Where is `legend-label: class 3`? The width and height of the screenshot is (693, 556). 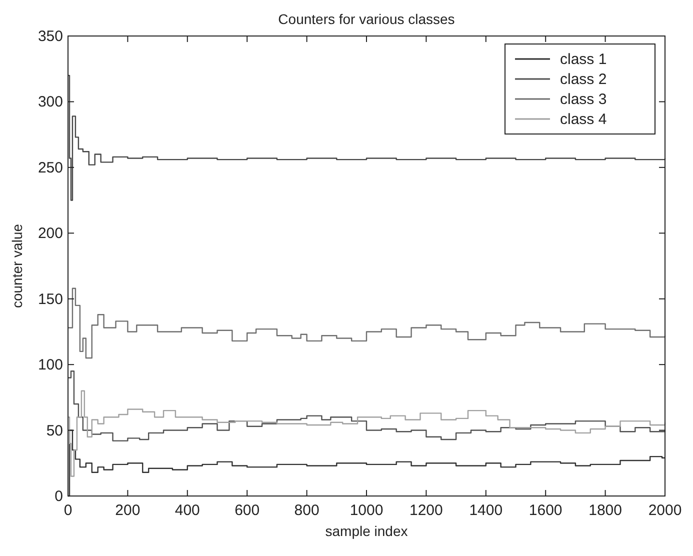
legend-label: class 3 is located at coordinates (583, 99).